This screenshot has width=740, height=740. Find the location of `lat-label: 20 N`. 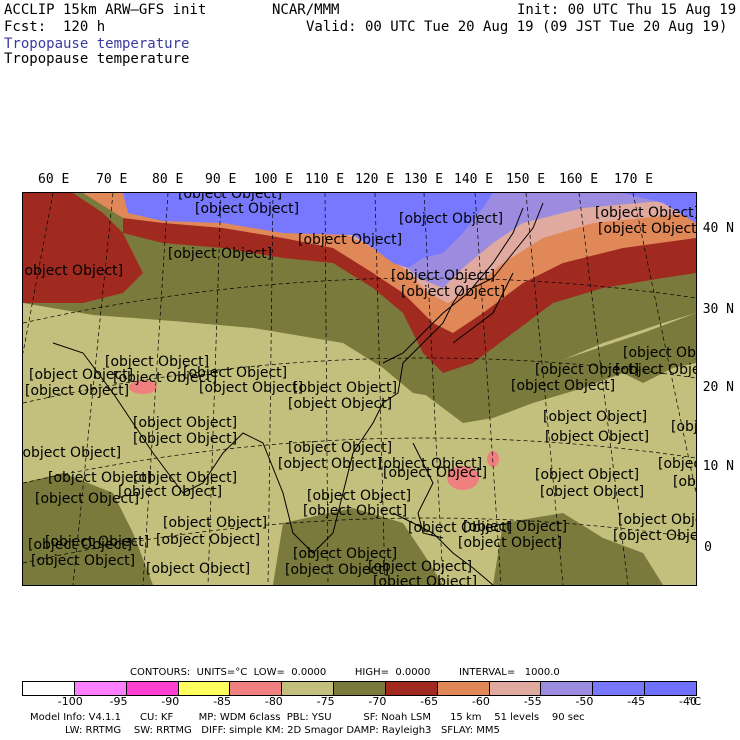

lat-label: 20 N is located at coordinates (718, 387).